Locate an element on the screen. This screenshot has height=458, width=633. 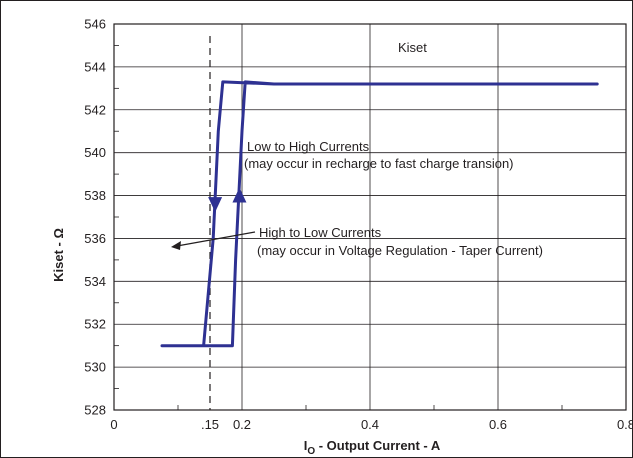
x-axis-title-main: I is located at coordinates (306, 445).